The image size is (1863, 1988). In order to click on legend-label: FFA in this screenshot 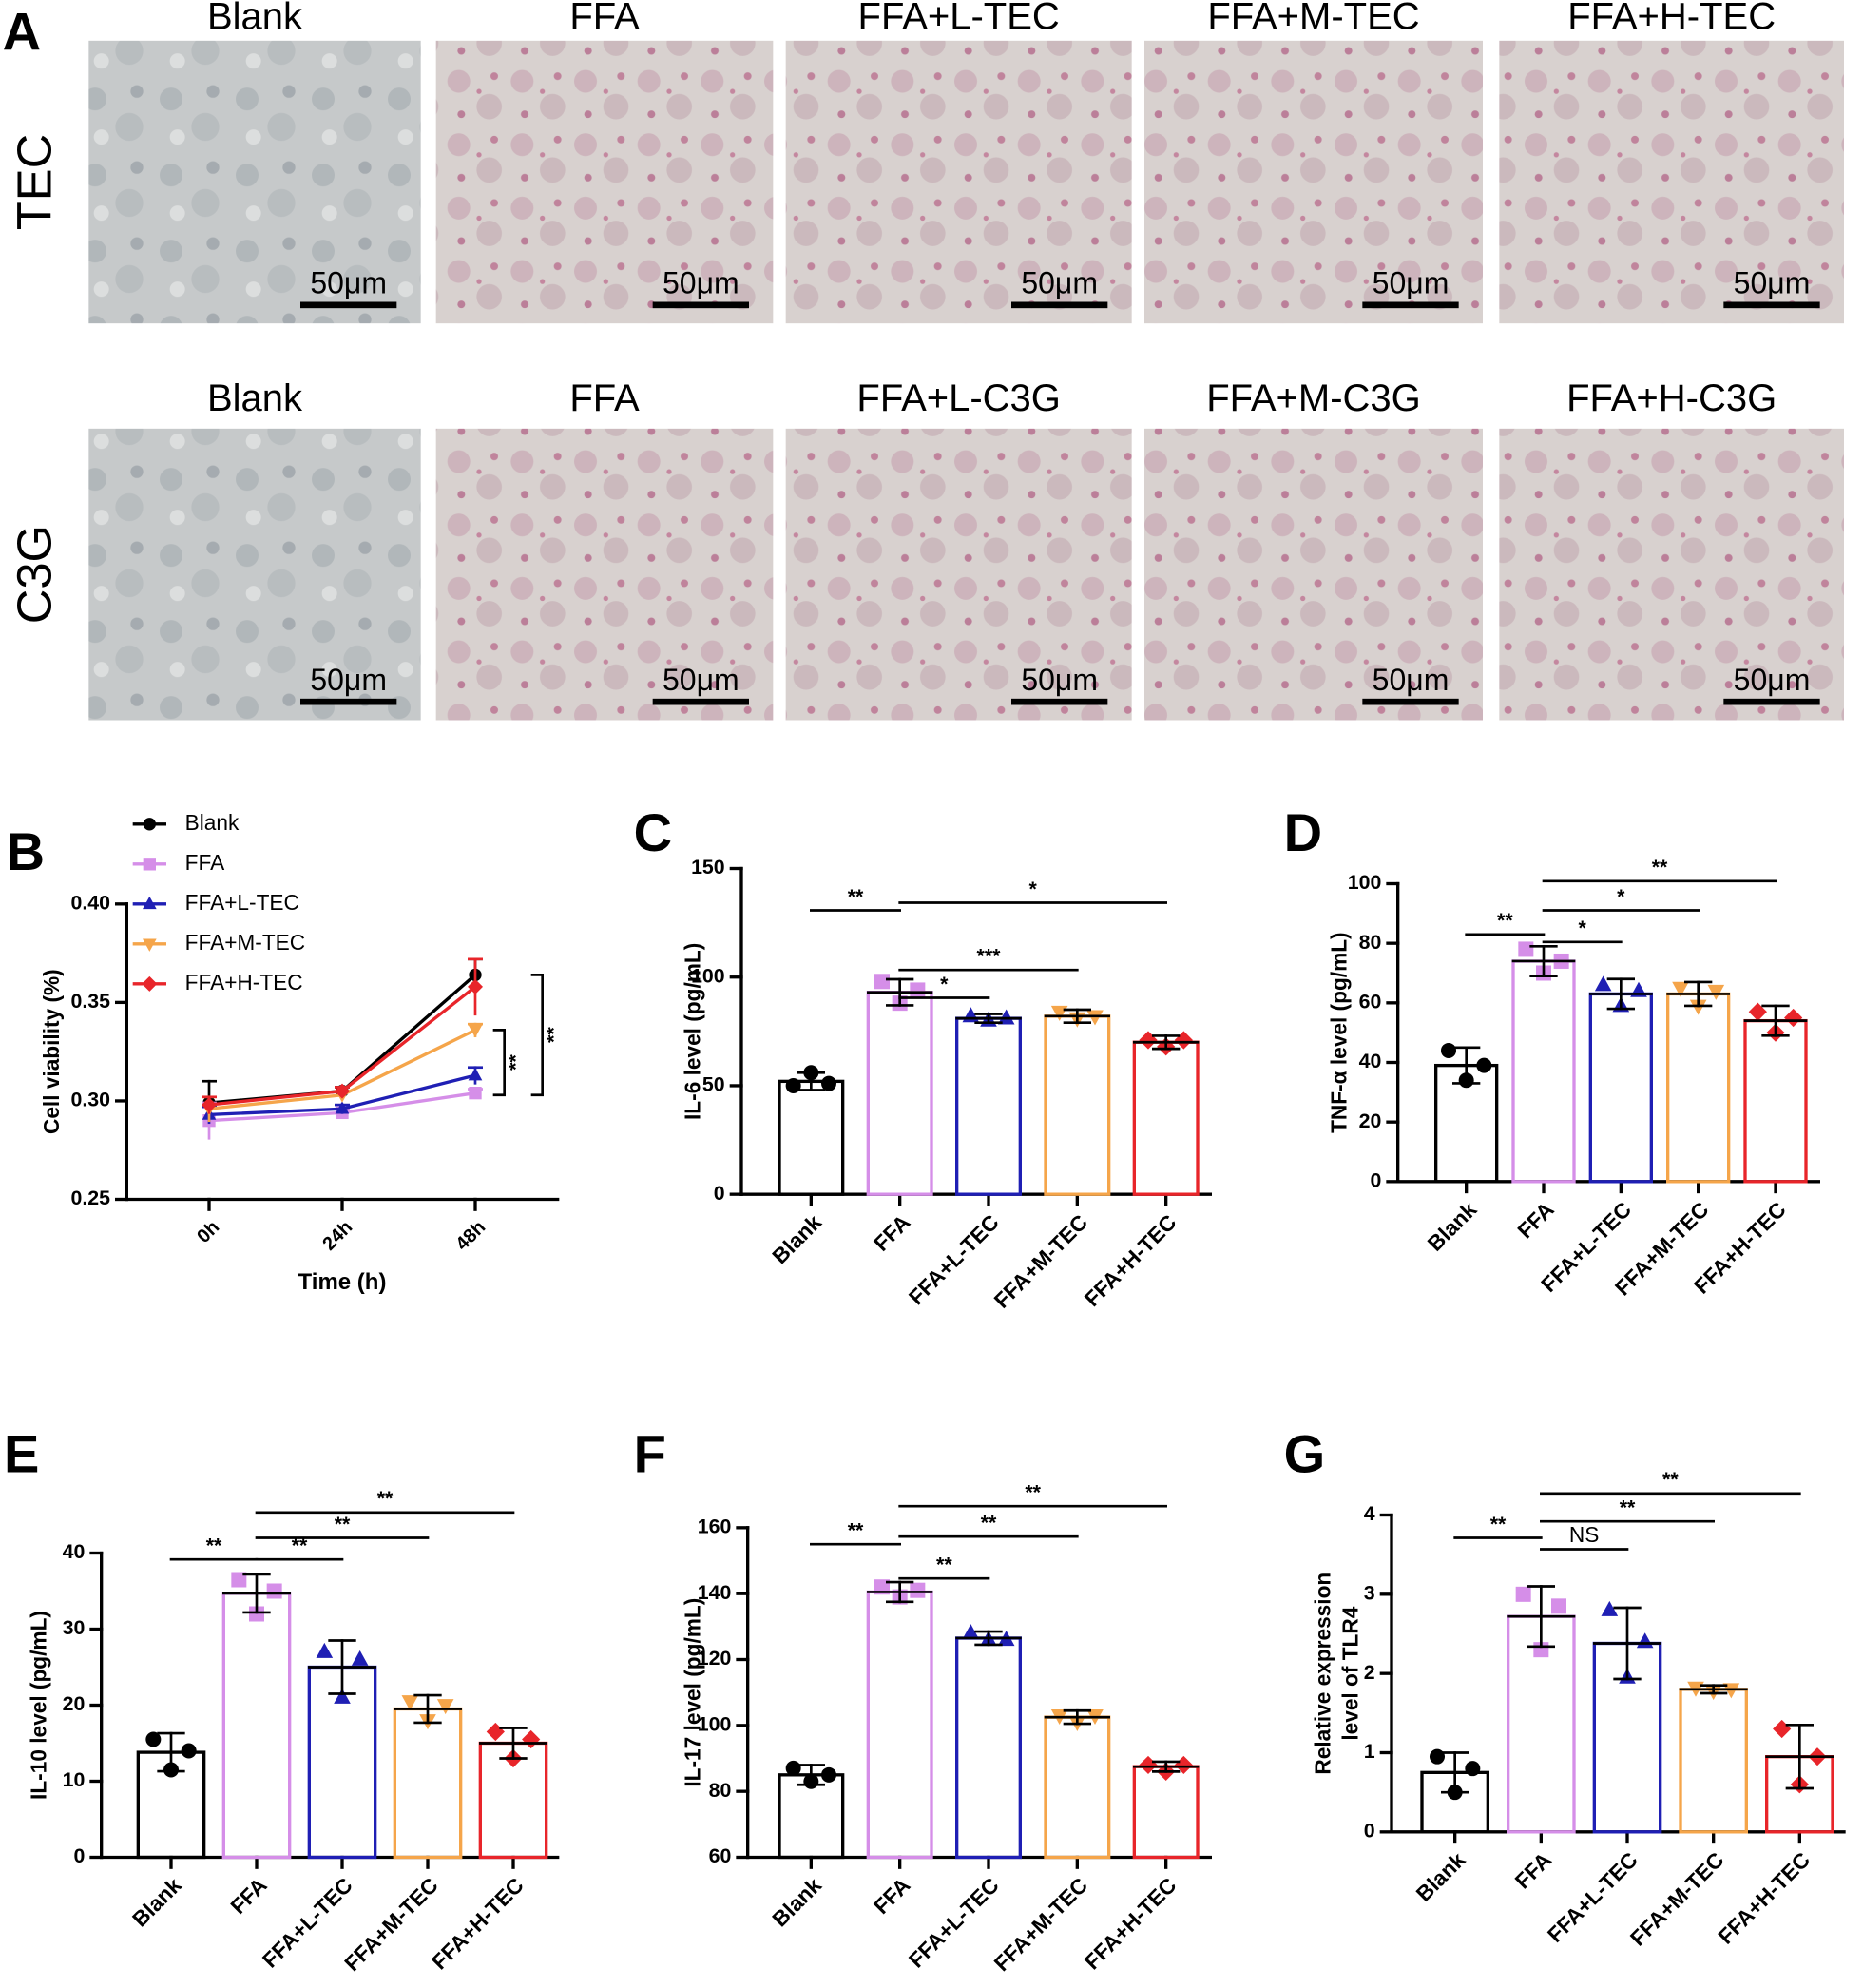, I will do `click(205, 862)`.